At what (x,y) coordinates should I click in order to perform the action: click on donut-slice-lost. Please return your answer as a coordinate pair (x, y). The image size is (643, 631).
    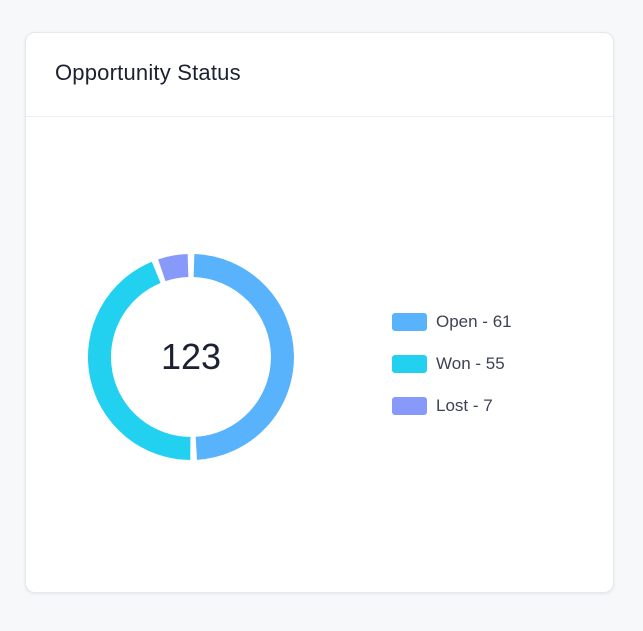
    Looking at the image, I should click on (173, 268).